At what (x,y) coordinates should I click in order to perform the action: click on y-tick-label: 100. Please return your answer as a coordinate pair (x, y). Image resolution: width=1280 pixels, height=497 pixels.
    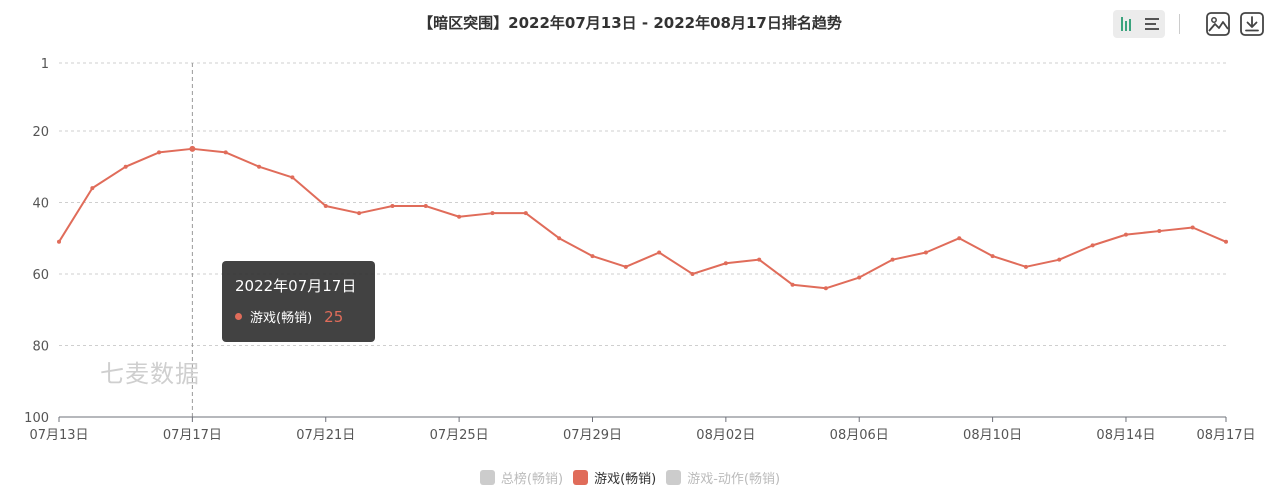
    Looking at the image, I should click on (36, 418).